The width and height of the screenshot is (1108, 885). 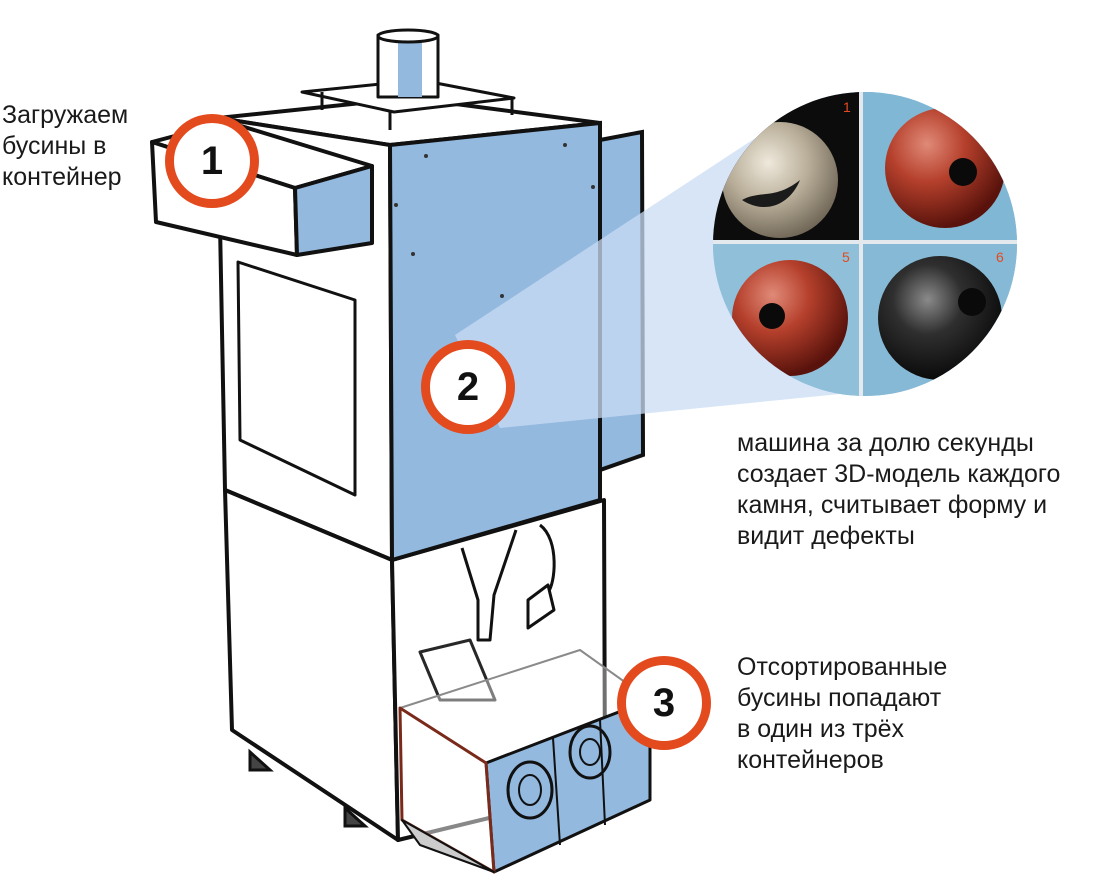 I want to click on panel-screws, so click(x=494, y=220).